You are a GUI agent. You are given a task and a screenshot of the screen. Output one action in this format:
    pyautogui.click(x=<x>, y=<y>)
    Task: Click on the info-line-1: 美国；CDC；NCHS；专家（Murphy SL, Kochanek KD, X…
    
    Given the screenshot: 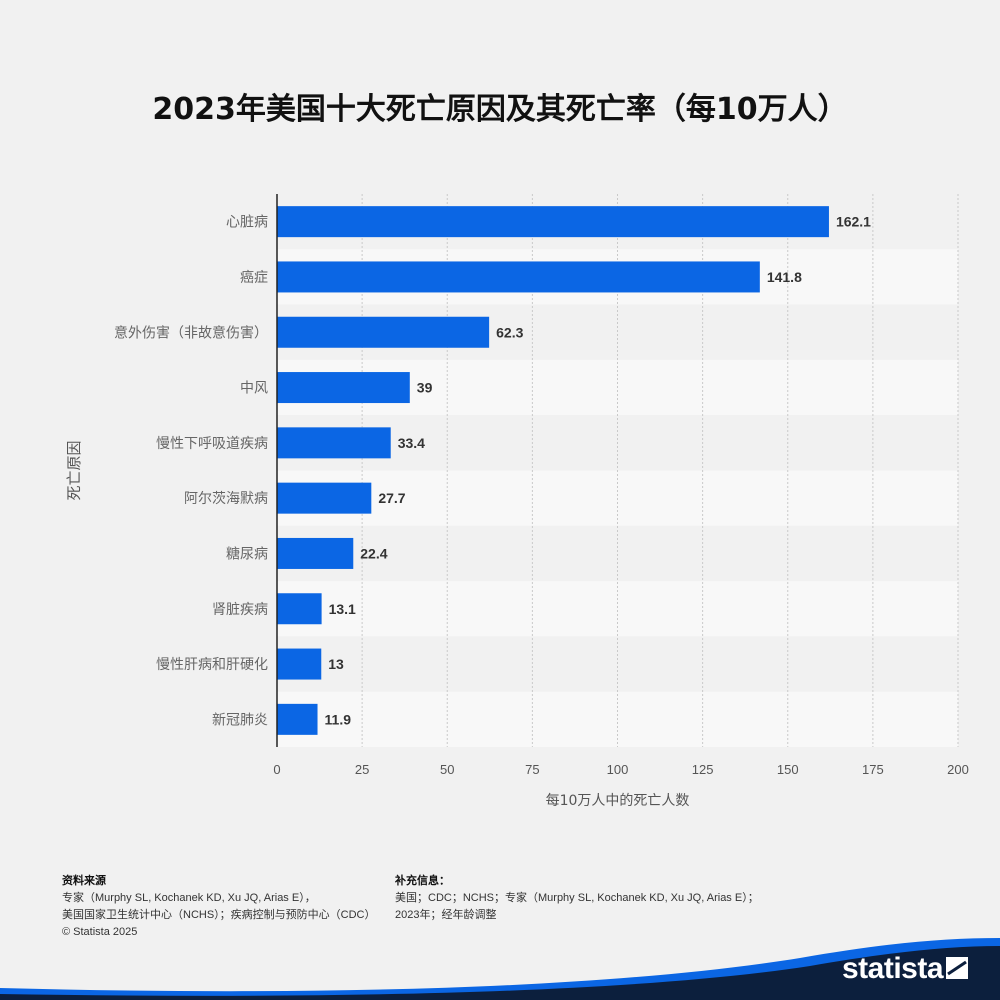 What is the action you would take?
    pyautogui.click(x=577, y=898)
    